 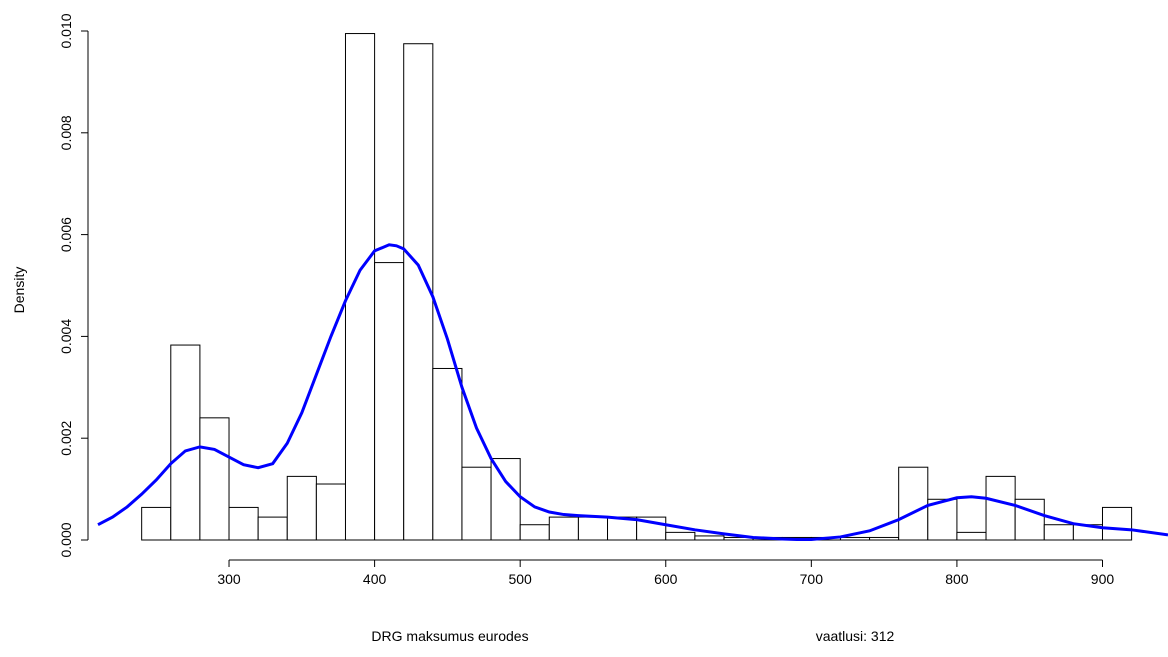 I want to click on x-axis: 300 400 500 600 700 800 900, so click(x=666, y=573).